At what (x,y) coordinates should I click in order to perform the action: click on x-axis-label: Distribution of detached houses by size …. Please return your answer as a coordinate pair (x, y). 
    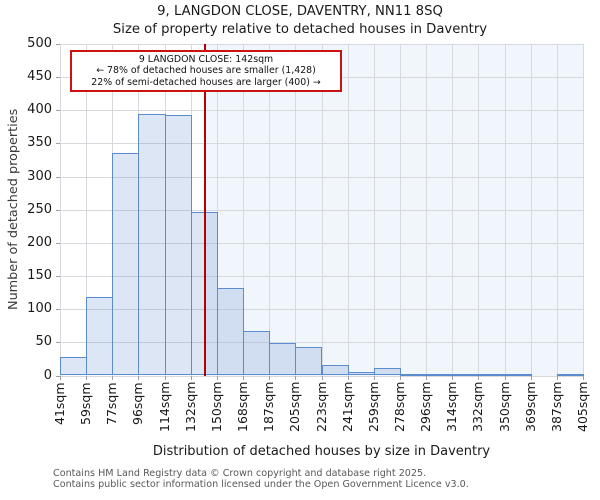
    Looking at the image, I should click on (321, 451).